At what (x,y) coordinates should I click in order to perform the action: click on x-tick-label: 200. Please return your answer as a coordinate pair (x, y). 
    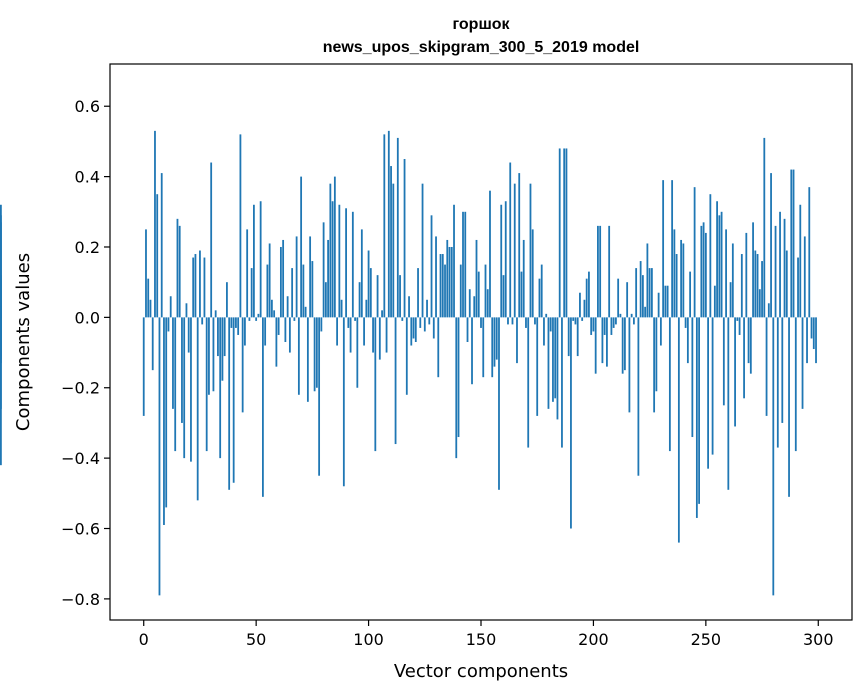
    Looking at the image, I should click on (593, 639).